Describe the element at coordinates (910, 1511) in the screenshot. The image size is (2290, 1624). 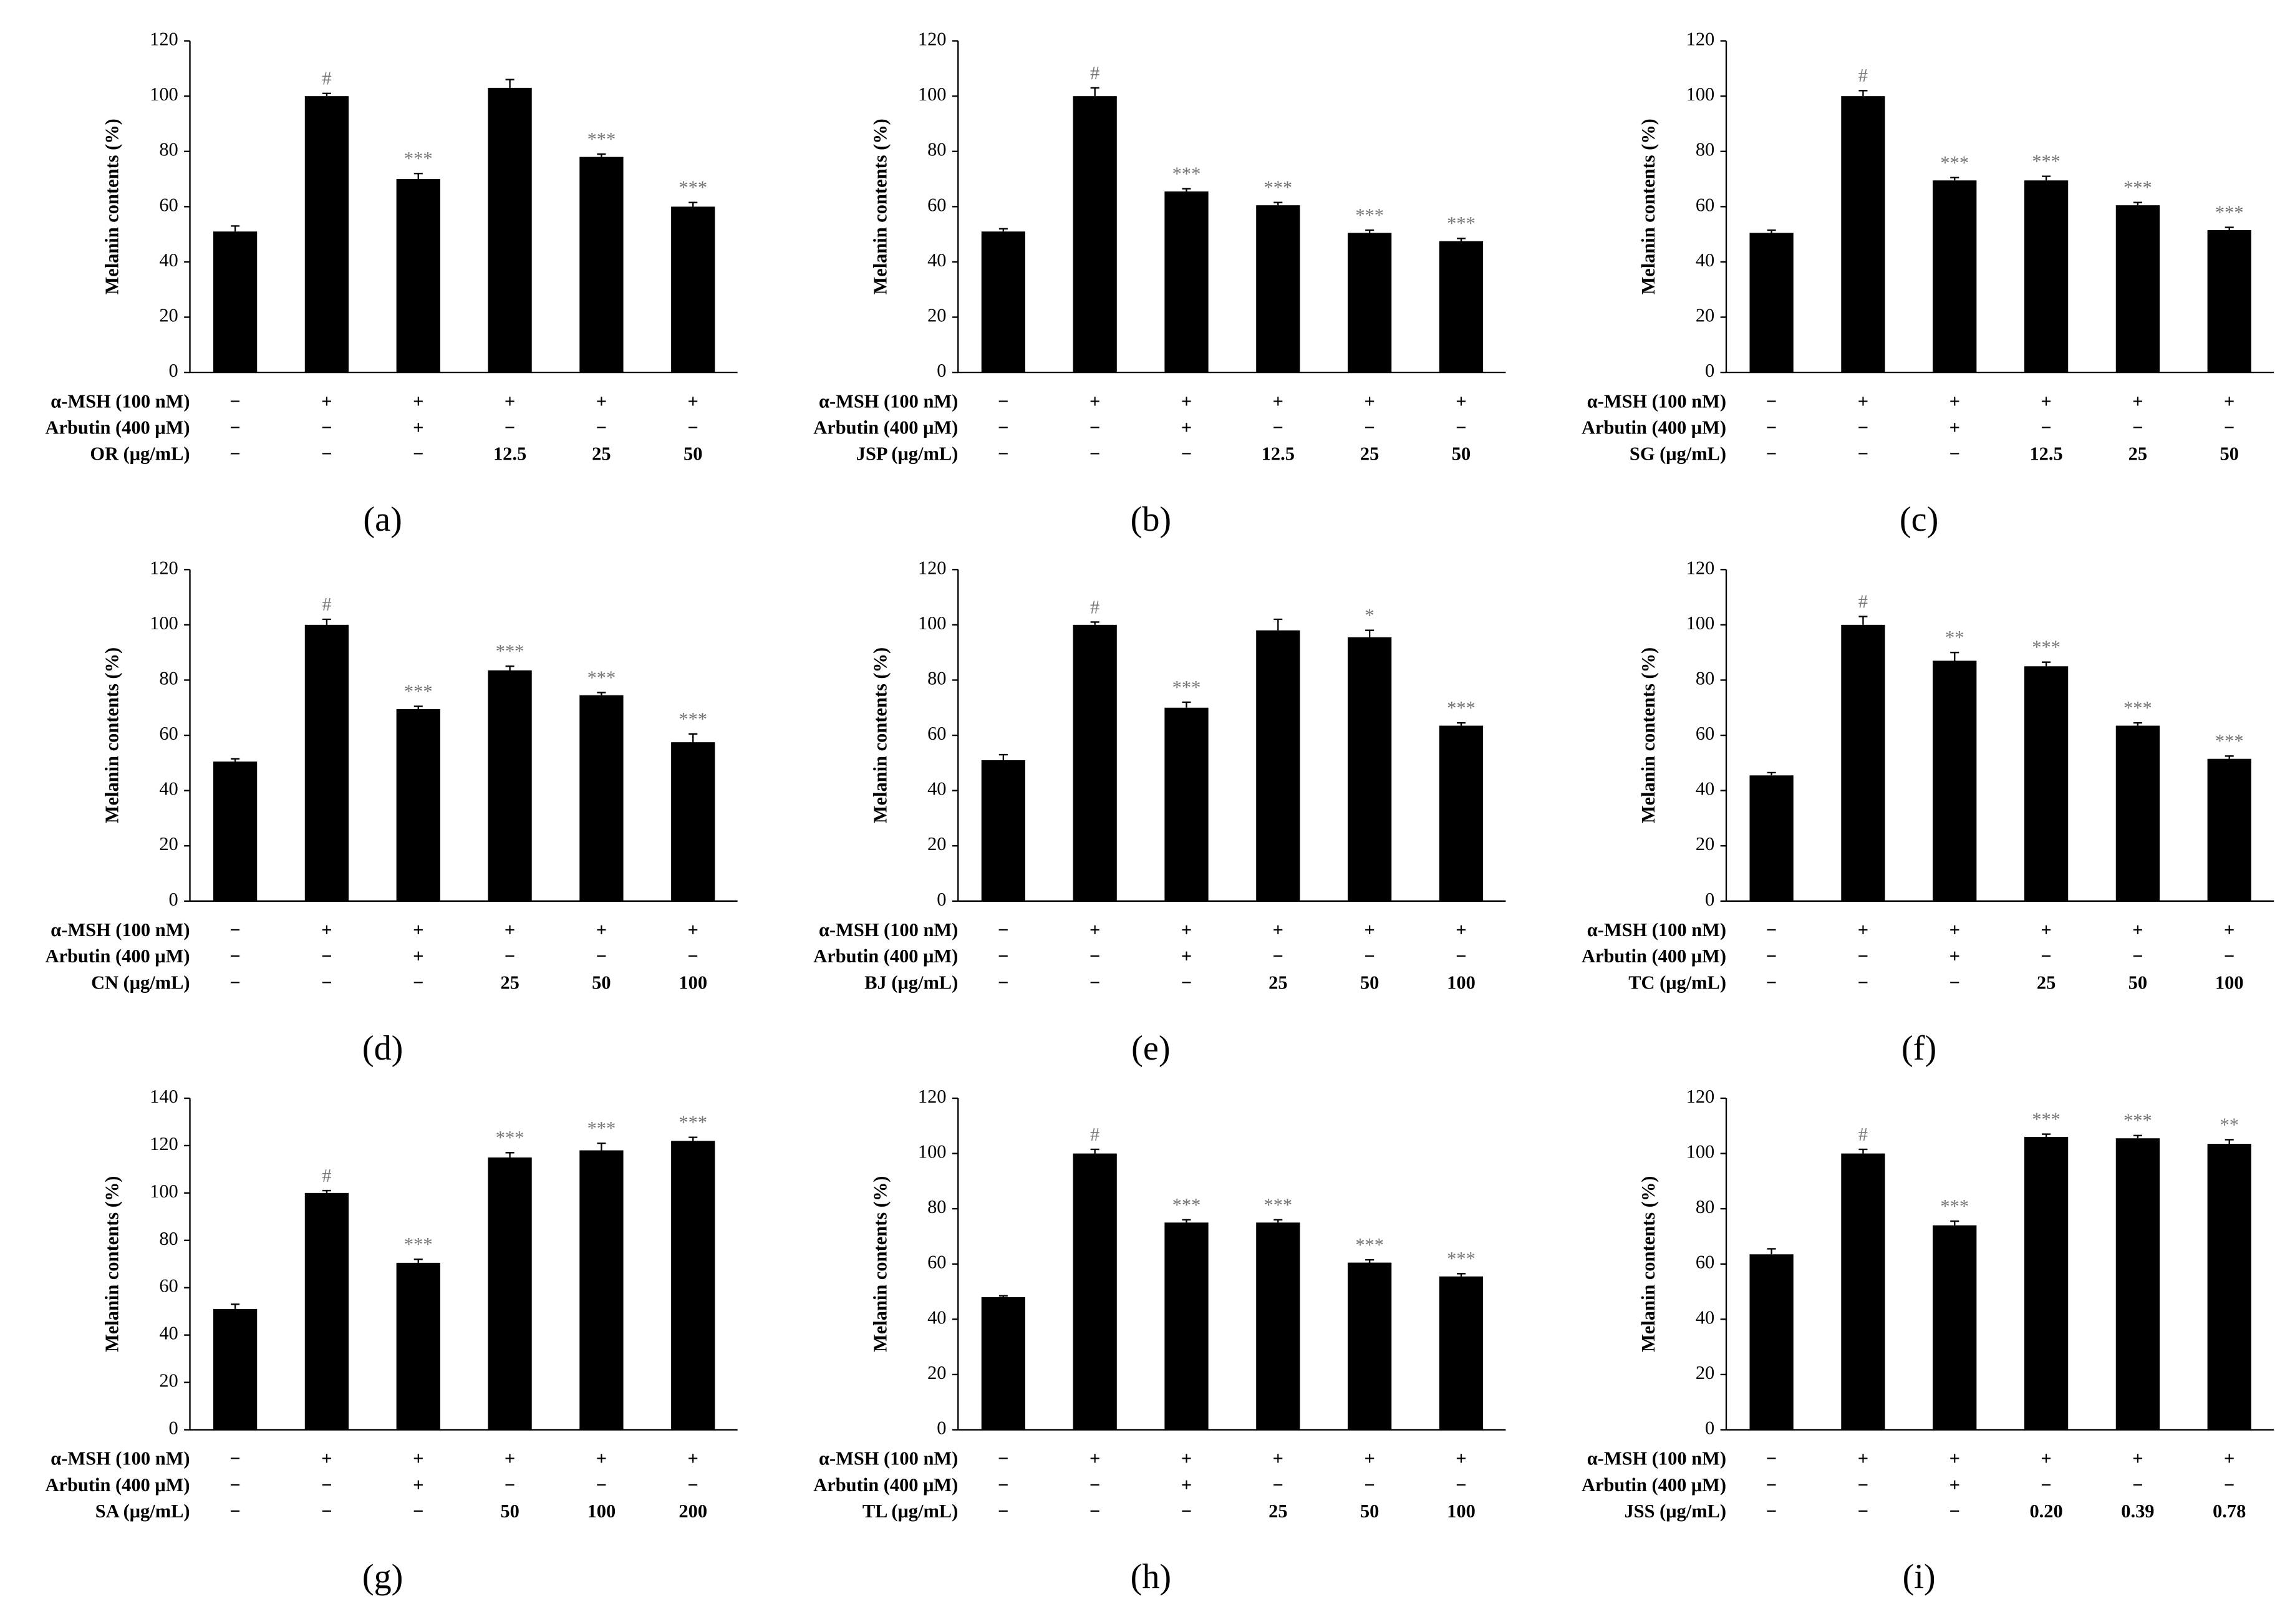
I see `condition-label: TL (μg/mL)` at that location.